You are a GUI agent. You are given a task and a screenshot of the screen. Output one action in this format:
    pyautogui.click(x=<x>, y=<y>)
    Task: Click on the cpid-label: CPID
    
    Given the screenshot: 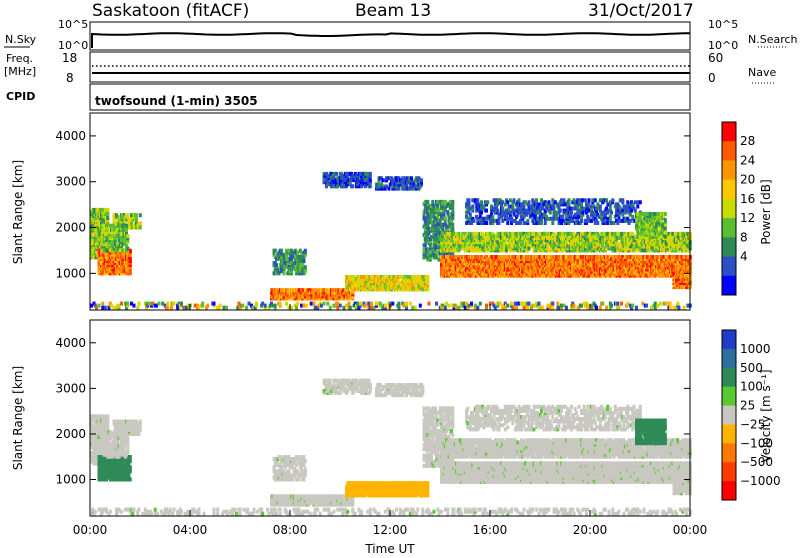 What is the action you would take?
    pyautogui.click(x=20, y=96)
    